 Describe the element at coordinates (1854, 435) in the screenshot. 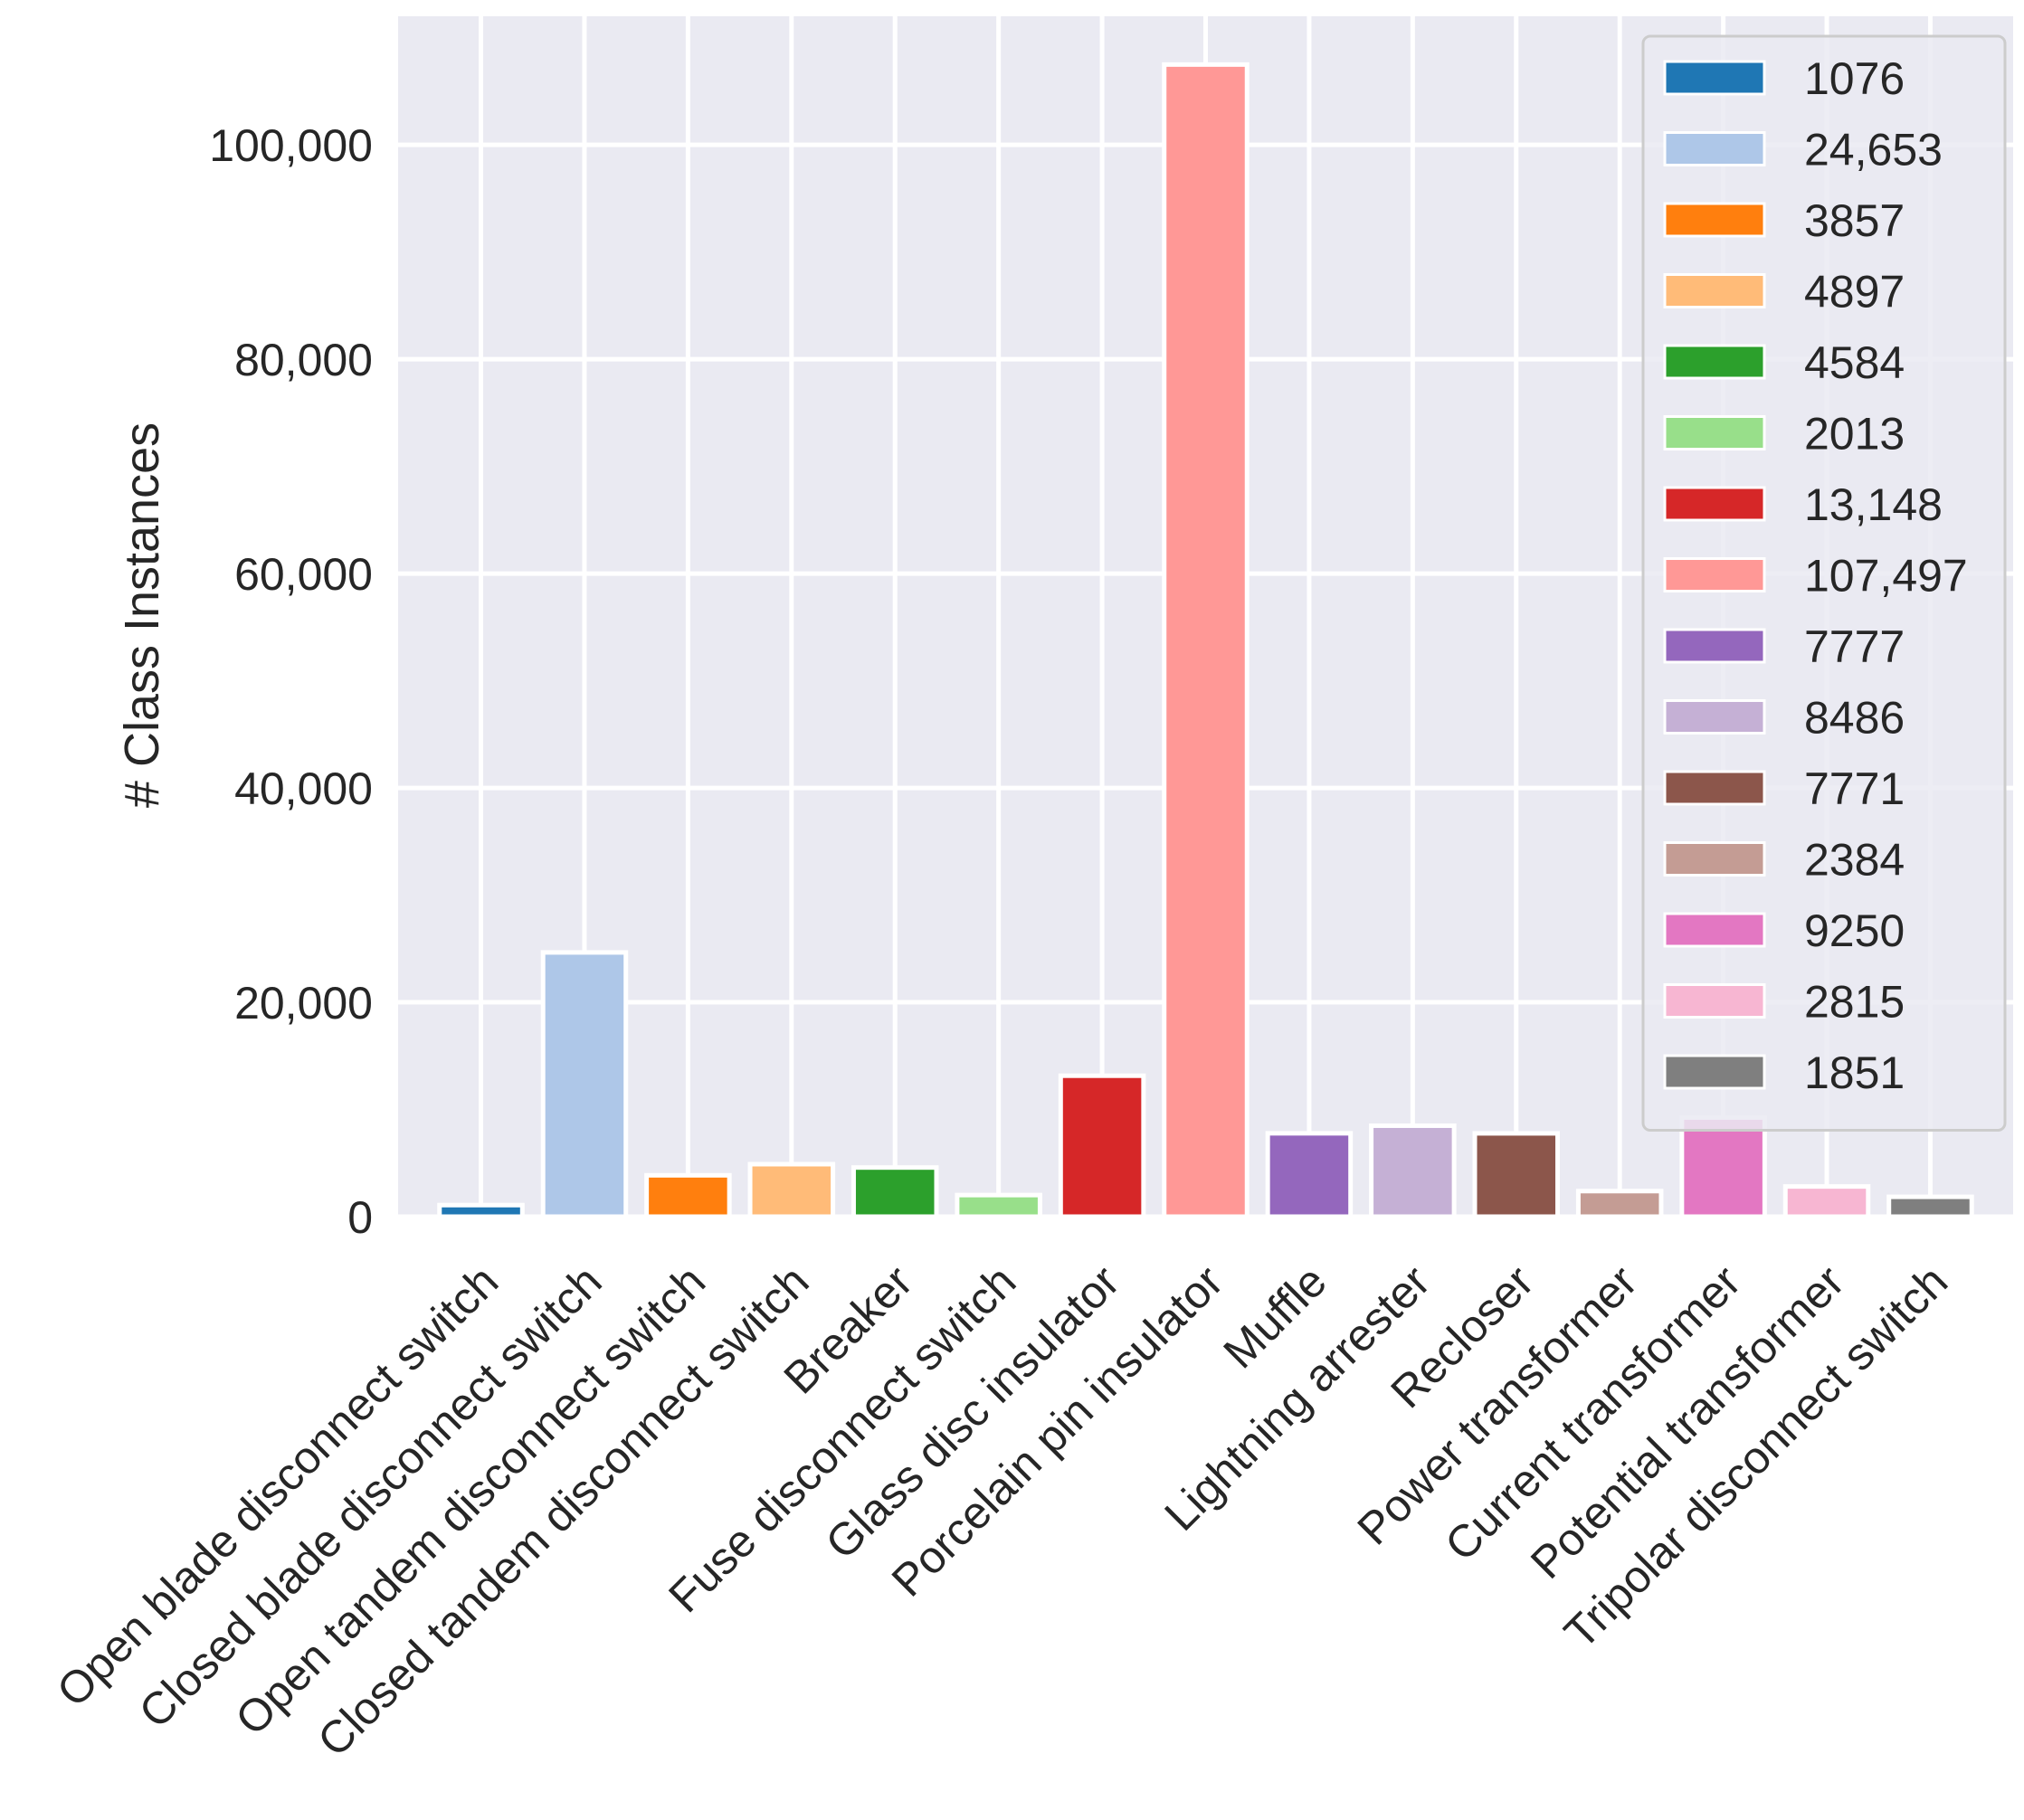

I see `legend-label: 2013` at that location.